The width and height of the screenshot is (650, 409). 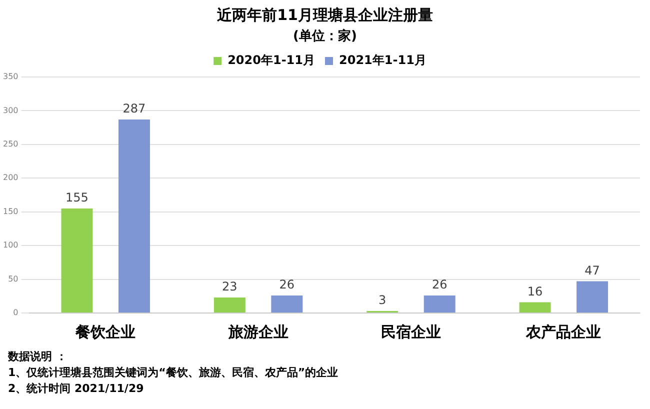 I want to click on x-tick-label: 农产品企业, so click(x=563, y=331).